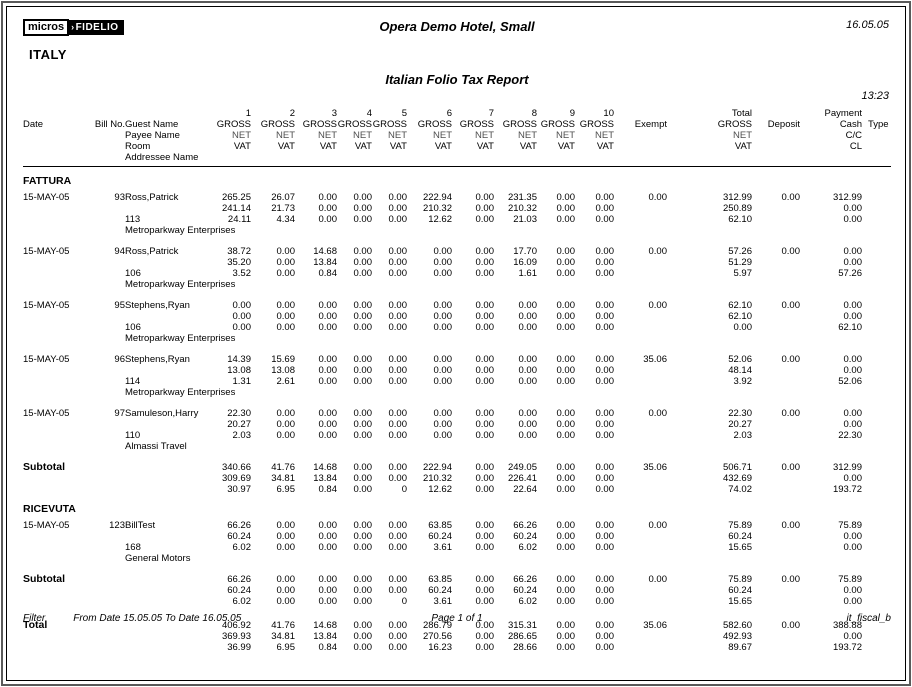 This screenshot has width=912, height=687. What do you see at coordinates (658, 251) in the screenshot?
I see `exempt-cell: 0.00` at bounding box center [658, 251].